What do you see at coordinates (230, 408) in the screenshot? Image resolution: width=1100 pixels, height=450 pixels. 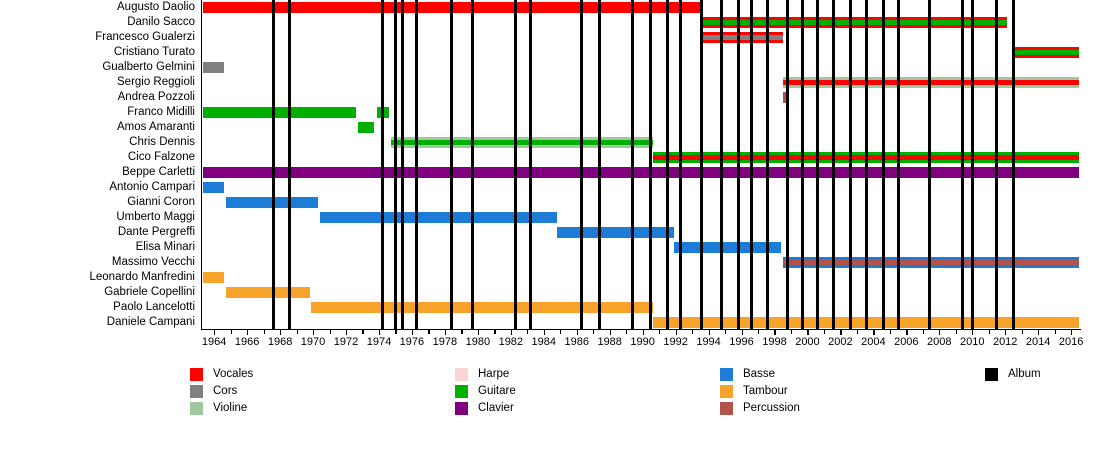 I see `legend-label: Violine` at bounding box center [230, 408].